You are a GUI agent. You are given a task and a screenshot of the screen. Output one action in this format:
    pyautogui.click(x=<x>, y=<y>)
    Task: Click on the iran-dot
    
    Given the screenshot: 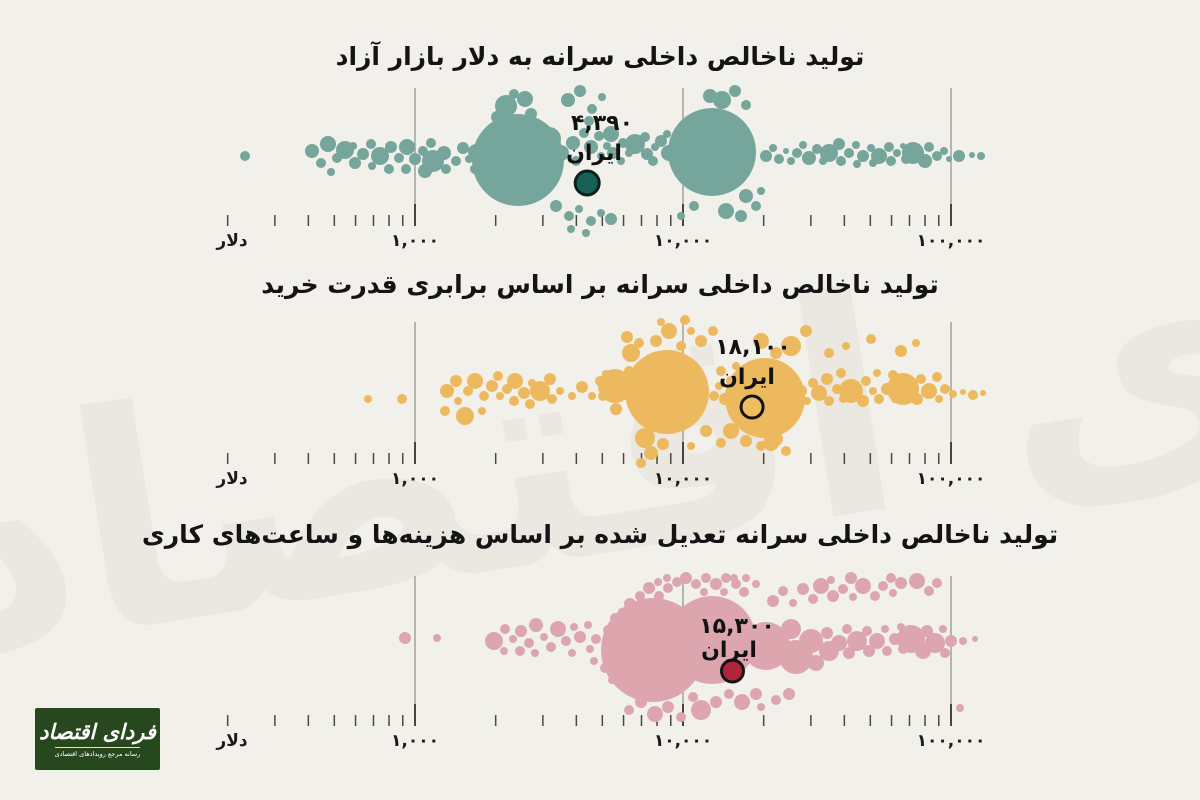 What is the action you would take?
    pyautogui.click(x=732, y=671)
    